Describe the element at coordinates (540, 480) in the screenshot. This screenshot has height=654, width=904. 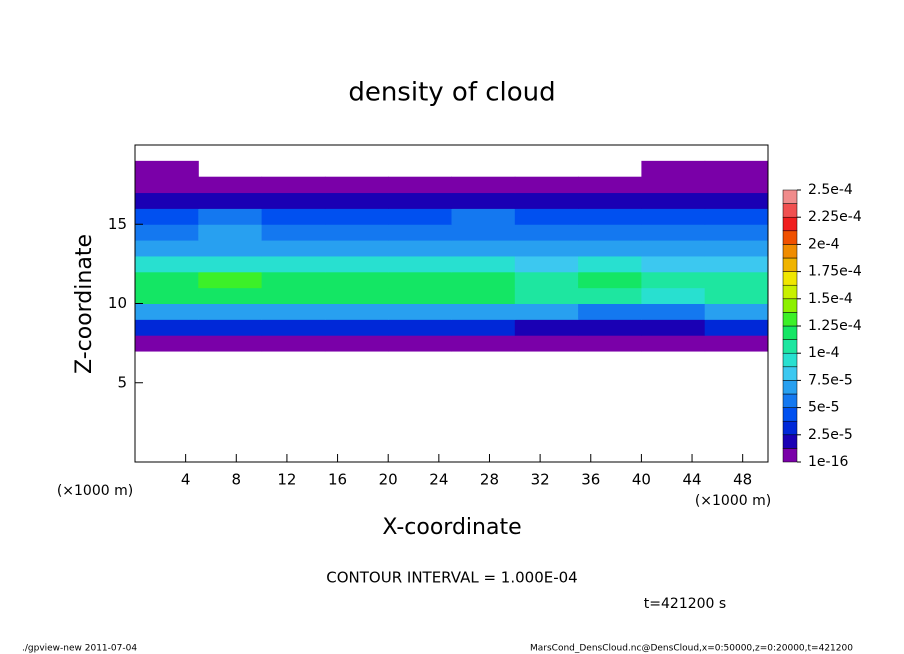
I see `x-tick-label: 32` at that location.